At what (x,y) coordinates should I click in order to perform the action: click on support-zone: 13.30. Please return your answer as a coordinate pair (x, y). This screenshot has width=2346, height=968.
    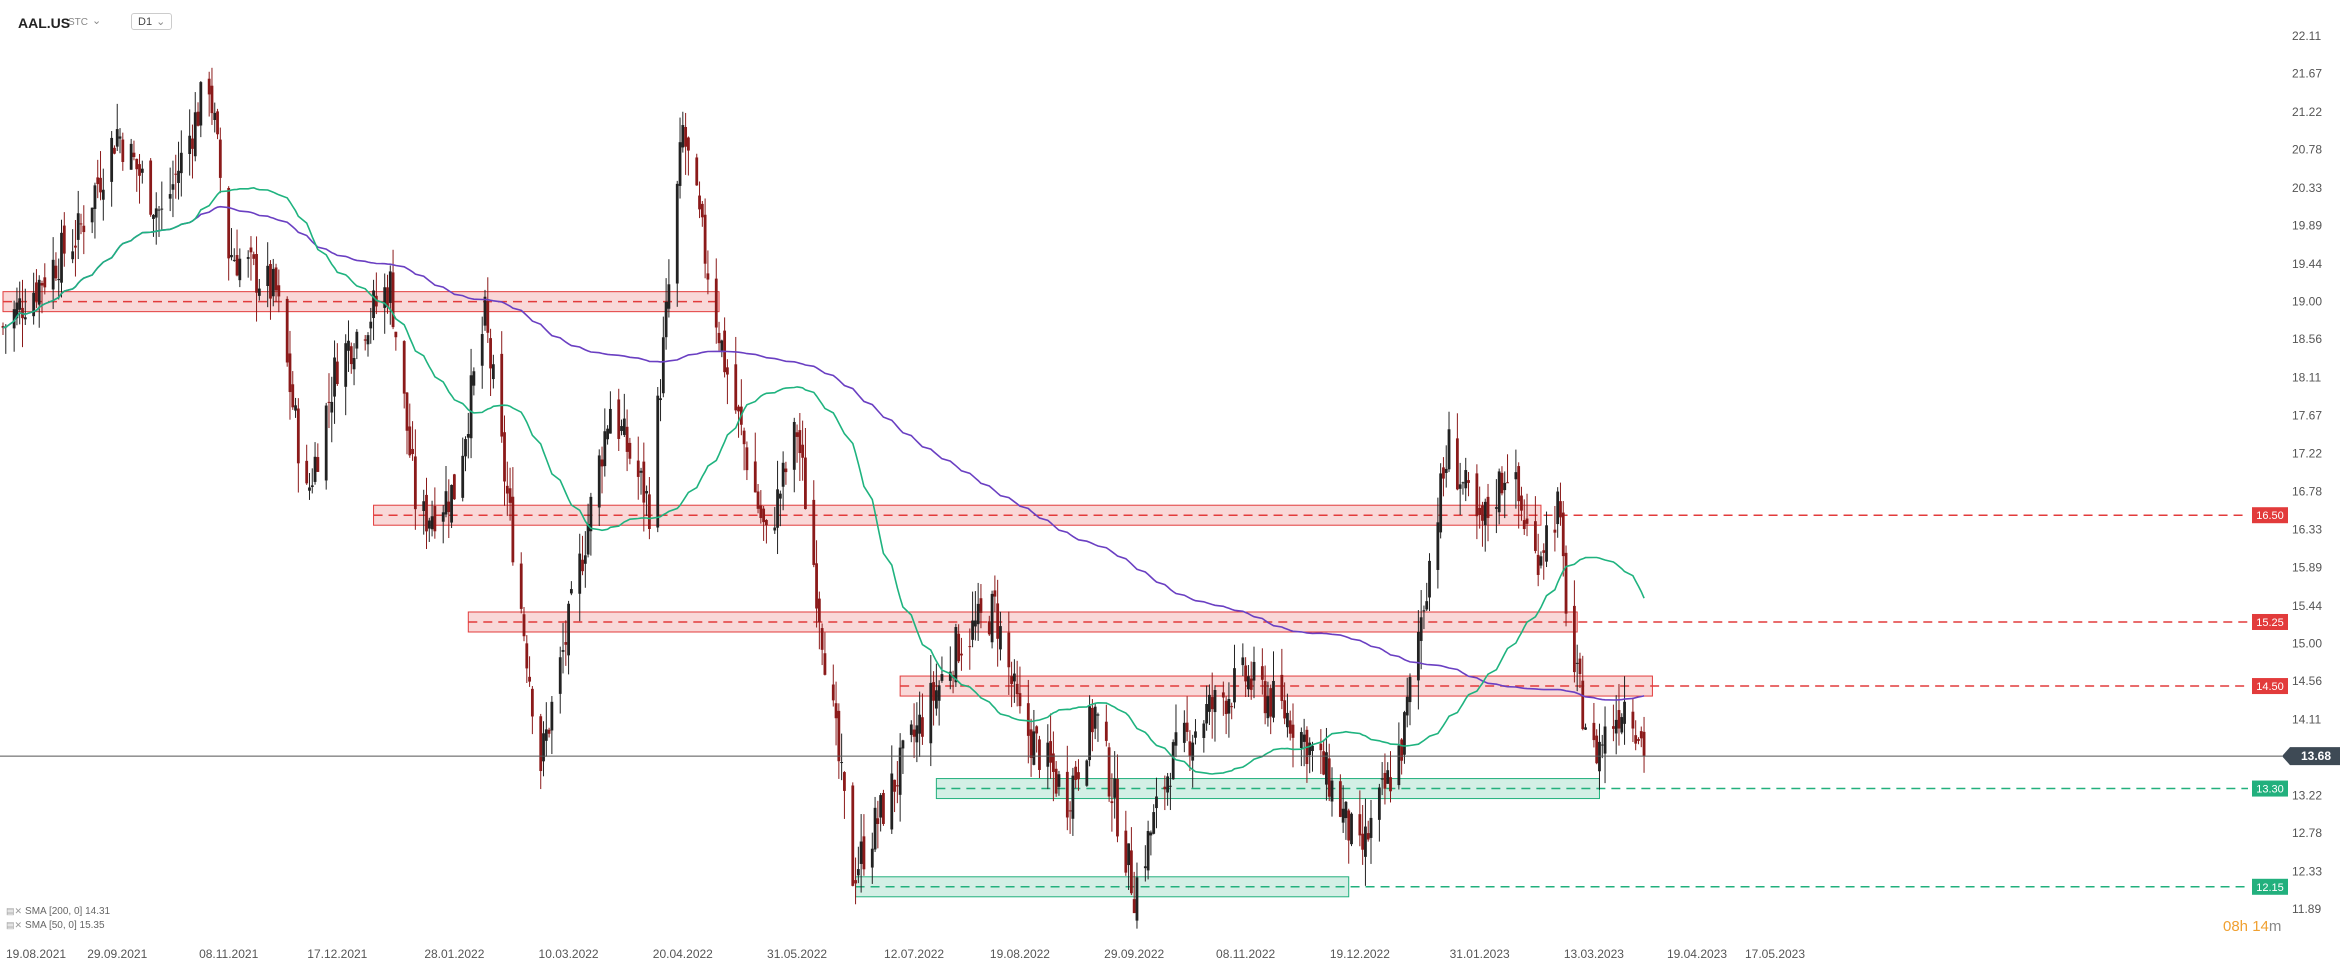
    Looking at the image, I should click on (1611, 789).